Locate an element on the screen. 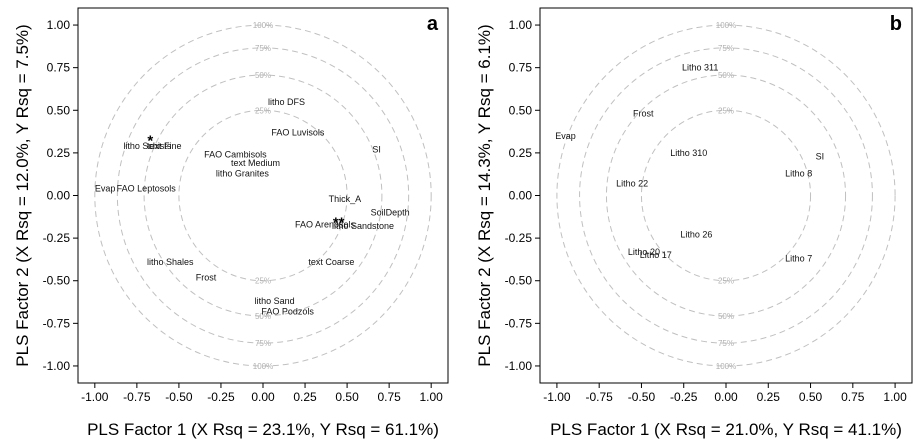  point-label: FAO Cambisols is located at coordinates (235, 155).